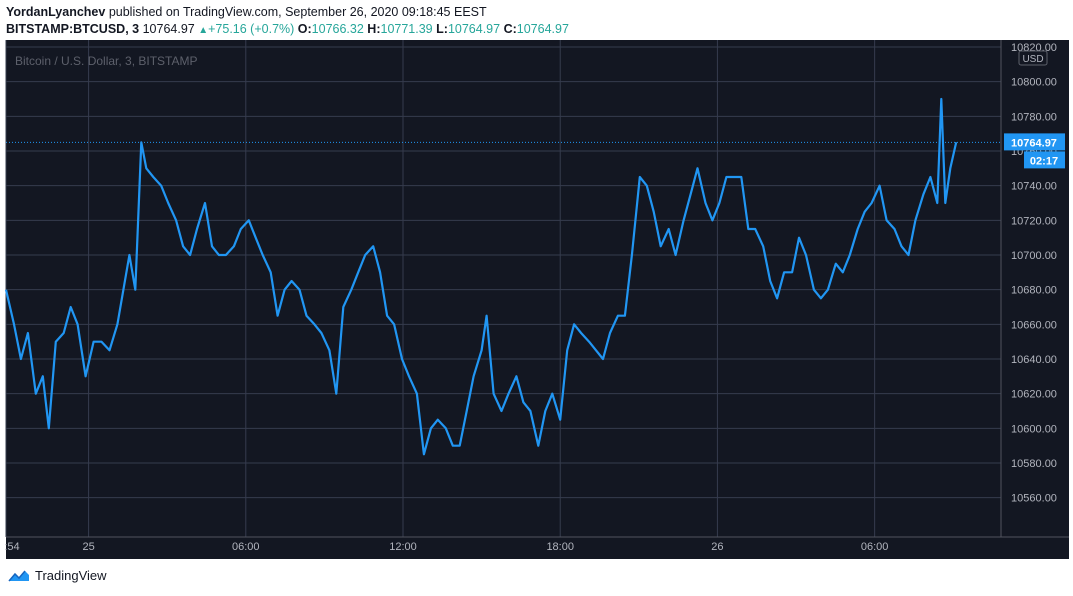 Image resolution: width=1073 pixels, height=596 pixels. Describe the element at coordinates (251, 29) in the screenshot. I see `change-value: +75.16 (+0.7%)` at that location.